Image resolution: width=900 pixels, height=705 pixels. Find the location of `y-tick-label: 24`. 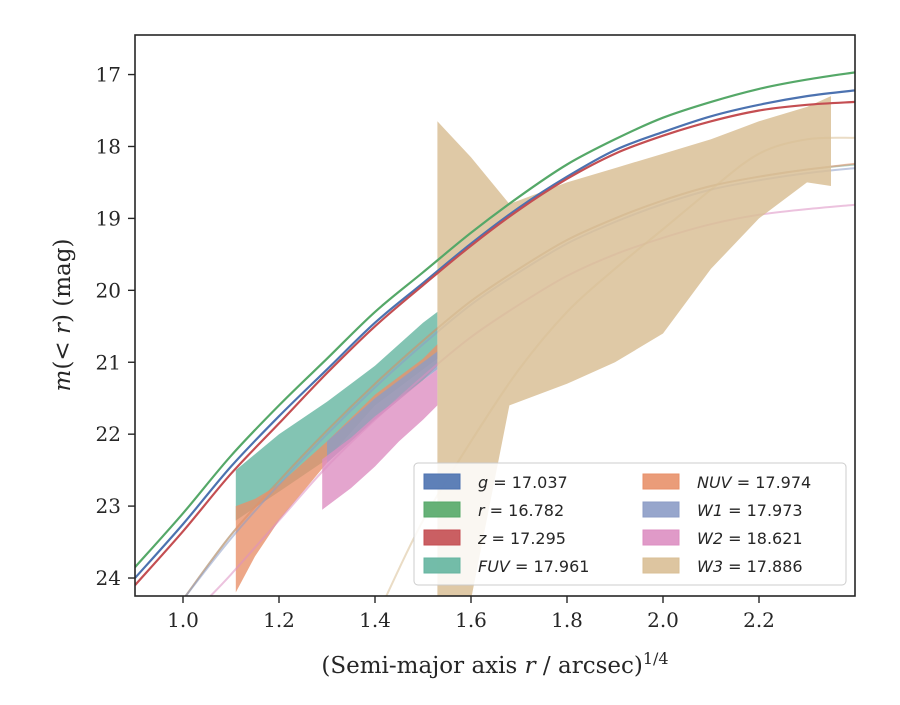

y-tick-label: 24 is located at coordinates (108, 578).